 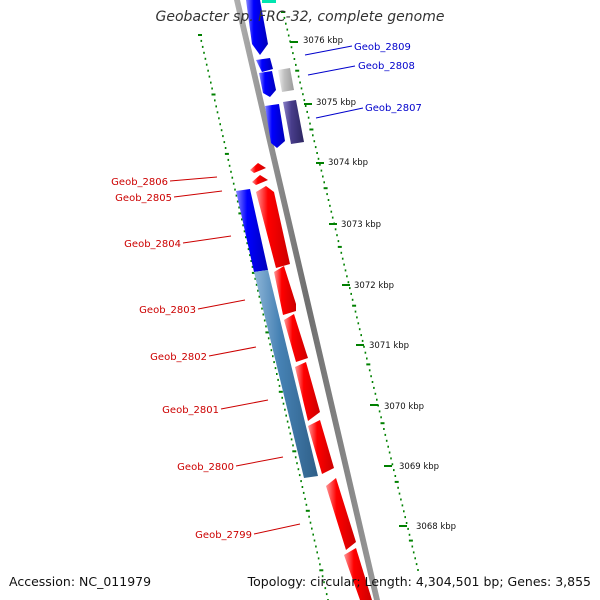 What do you see at coordinates (300, 17) in the screenshot?
I see `map-title: Geobacter sp. FRC-32, complete genome` at bounding box center [300, 17].